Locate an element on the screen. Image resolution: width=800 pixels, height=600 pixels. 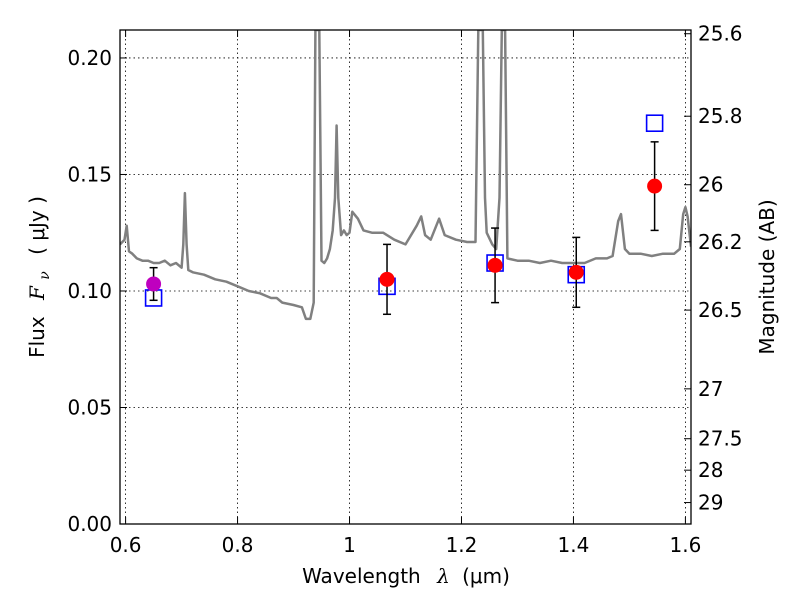
y-tick-label: 0.05 is located at coordinates (89, 407).